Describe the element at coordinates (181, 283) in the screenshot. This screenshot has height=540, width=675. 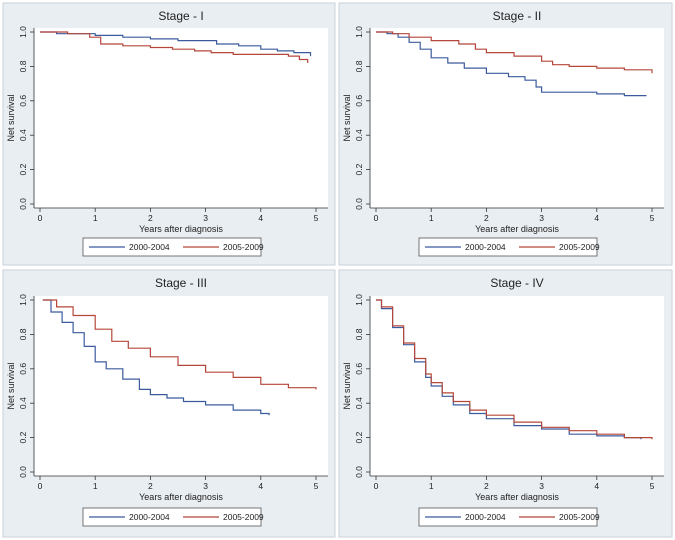
I see `chart-title: Stage - III` at that location.